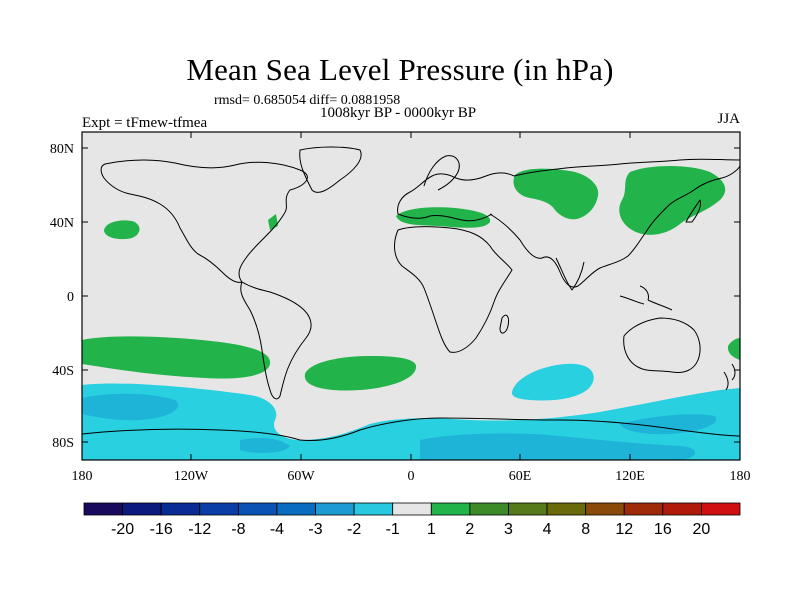 The image size is (800, 600). Describe the element at coordinates (728, 119) in the screenshot. I see `season-label: JJA` at that location.